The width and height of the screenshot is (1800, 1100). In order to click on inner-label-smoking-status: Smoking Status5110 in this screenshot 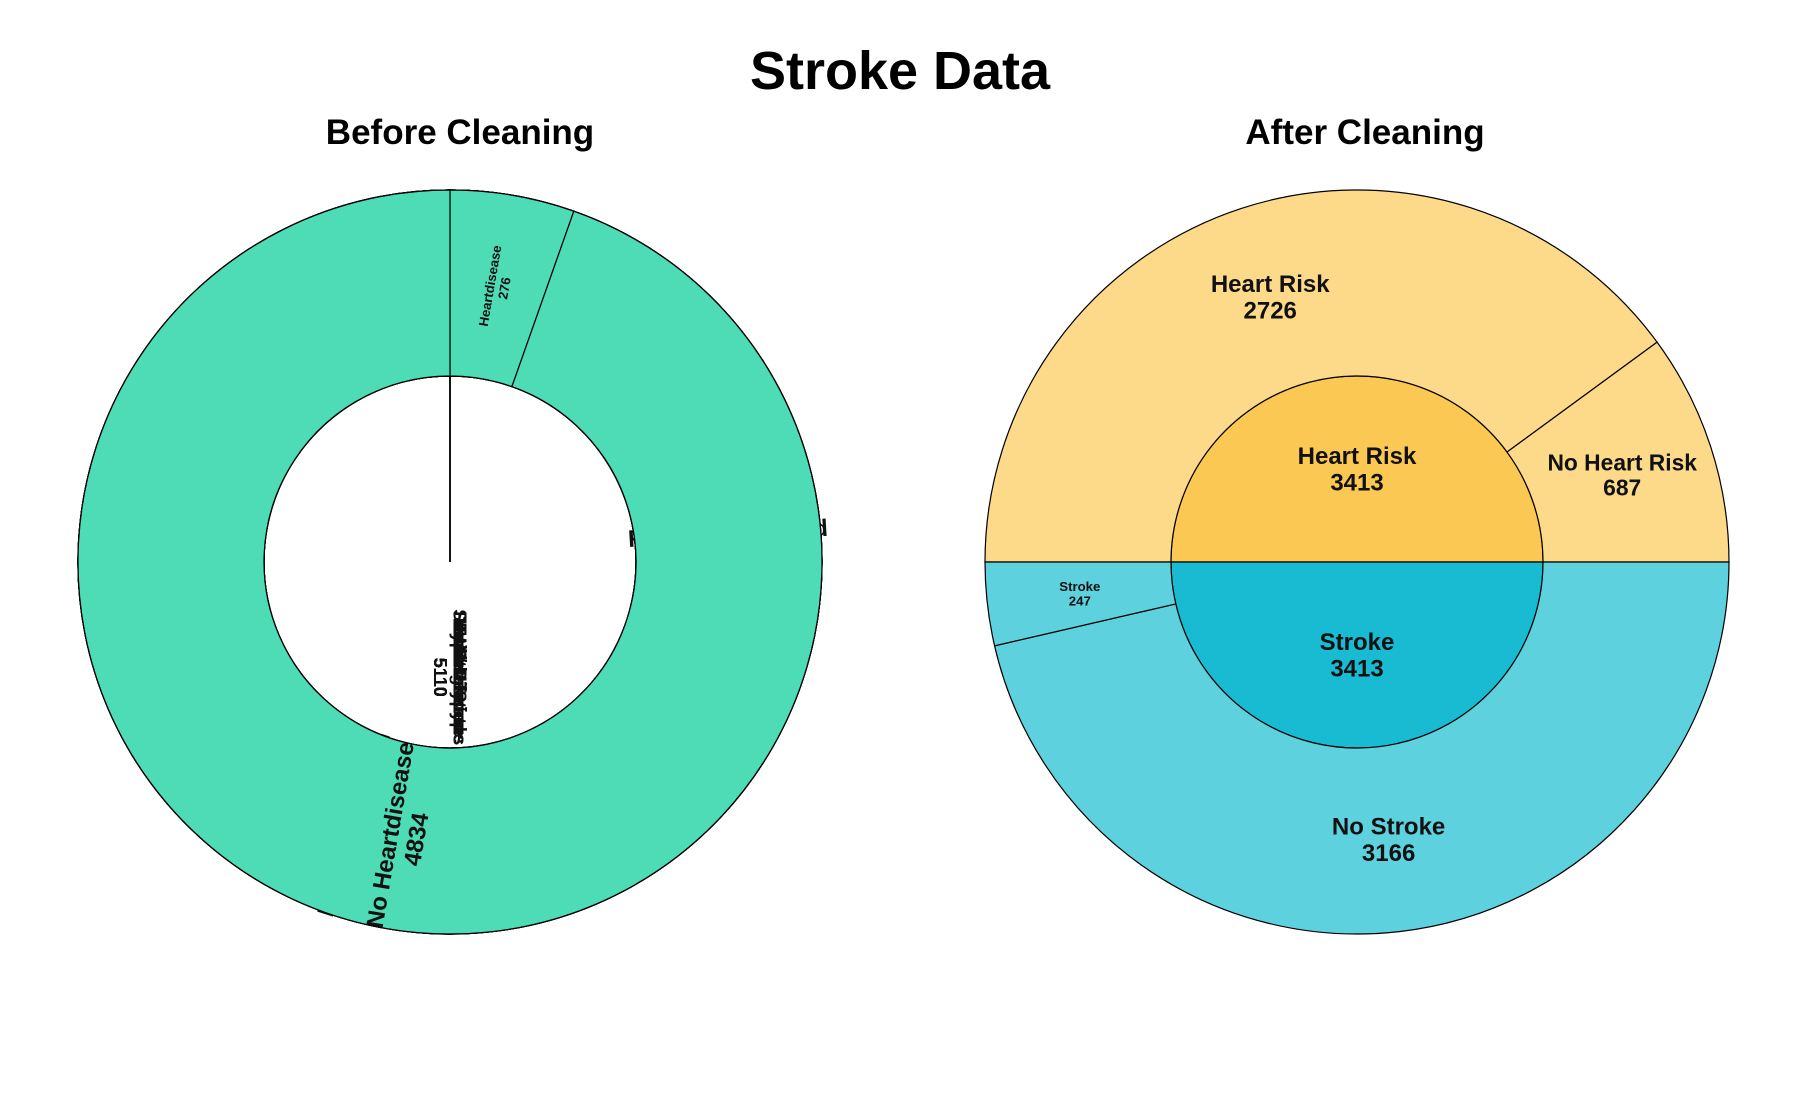, I will do `click(450, 677)`.